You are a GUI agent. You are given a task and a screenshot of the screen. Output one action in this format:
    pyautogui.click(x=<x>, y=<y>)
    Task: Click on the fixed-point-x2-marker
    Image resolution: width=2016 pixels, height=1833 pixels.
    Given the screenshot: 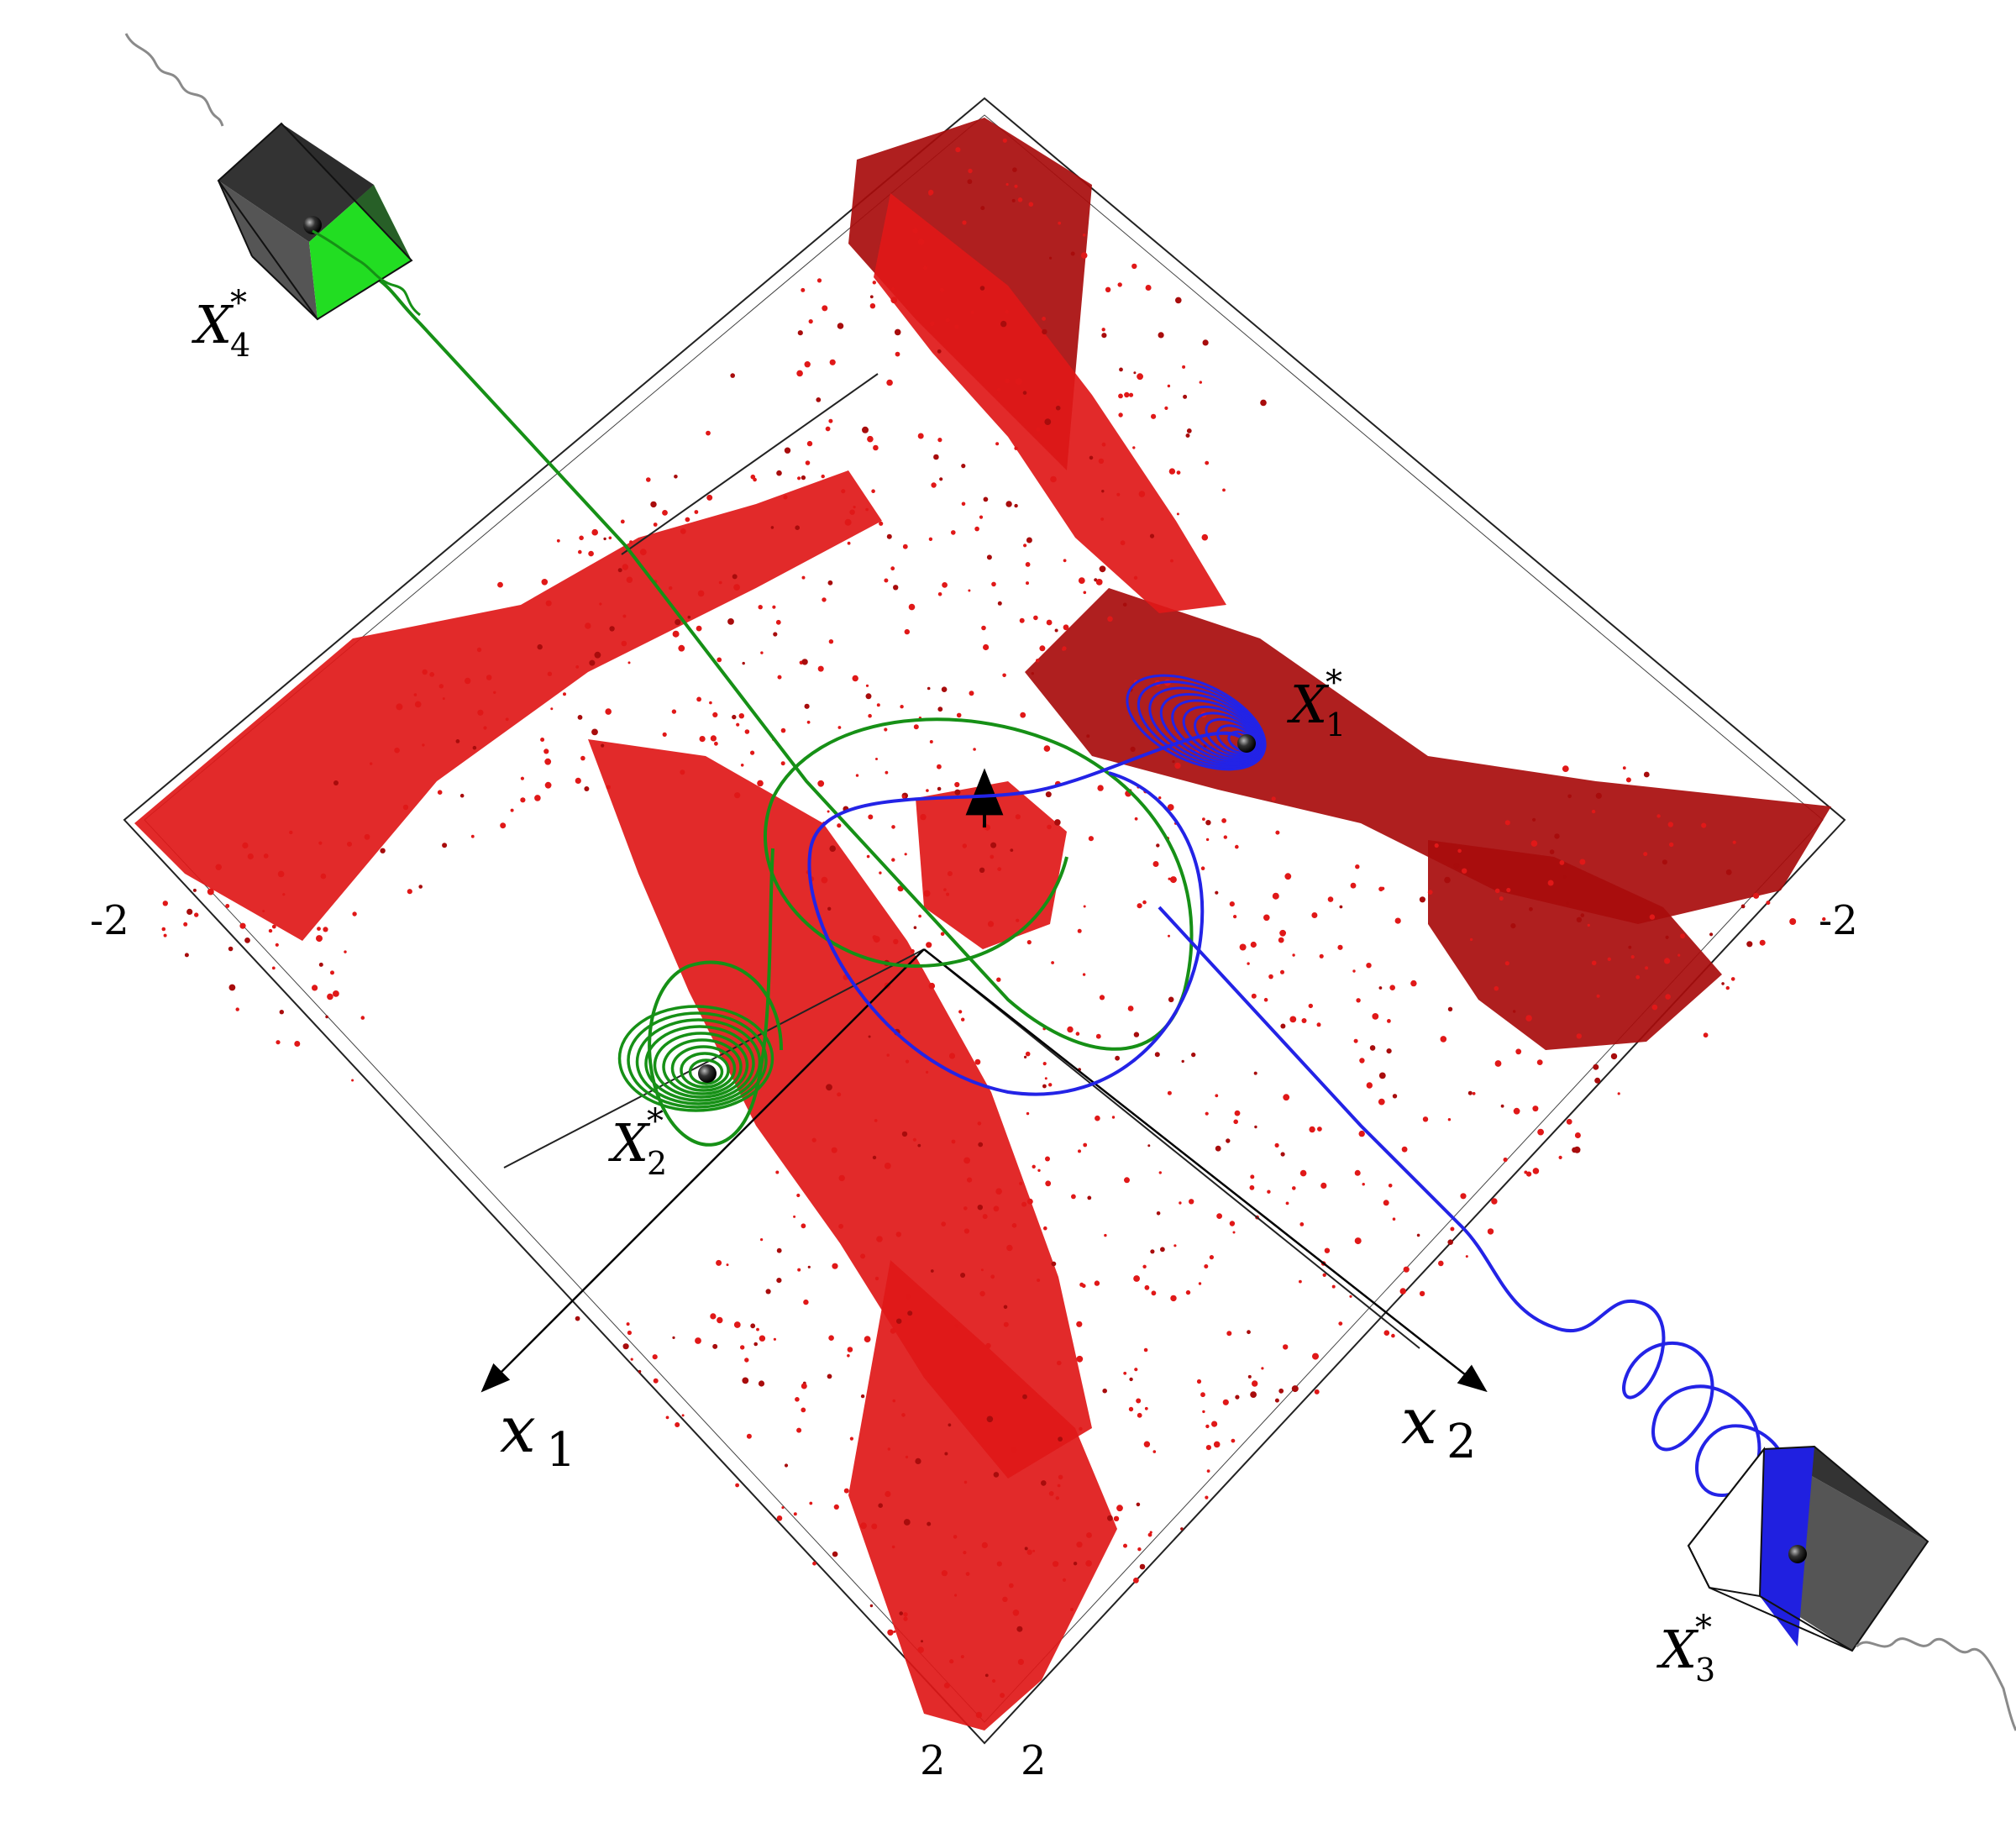 What is the action you would take?
    pyautogui.click(x=707, y=1073)
    